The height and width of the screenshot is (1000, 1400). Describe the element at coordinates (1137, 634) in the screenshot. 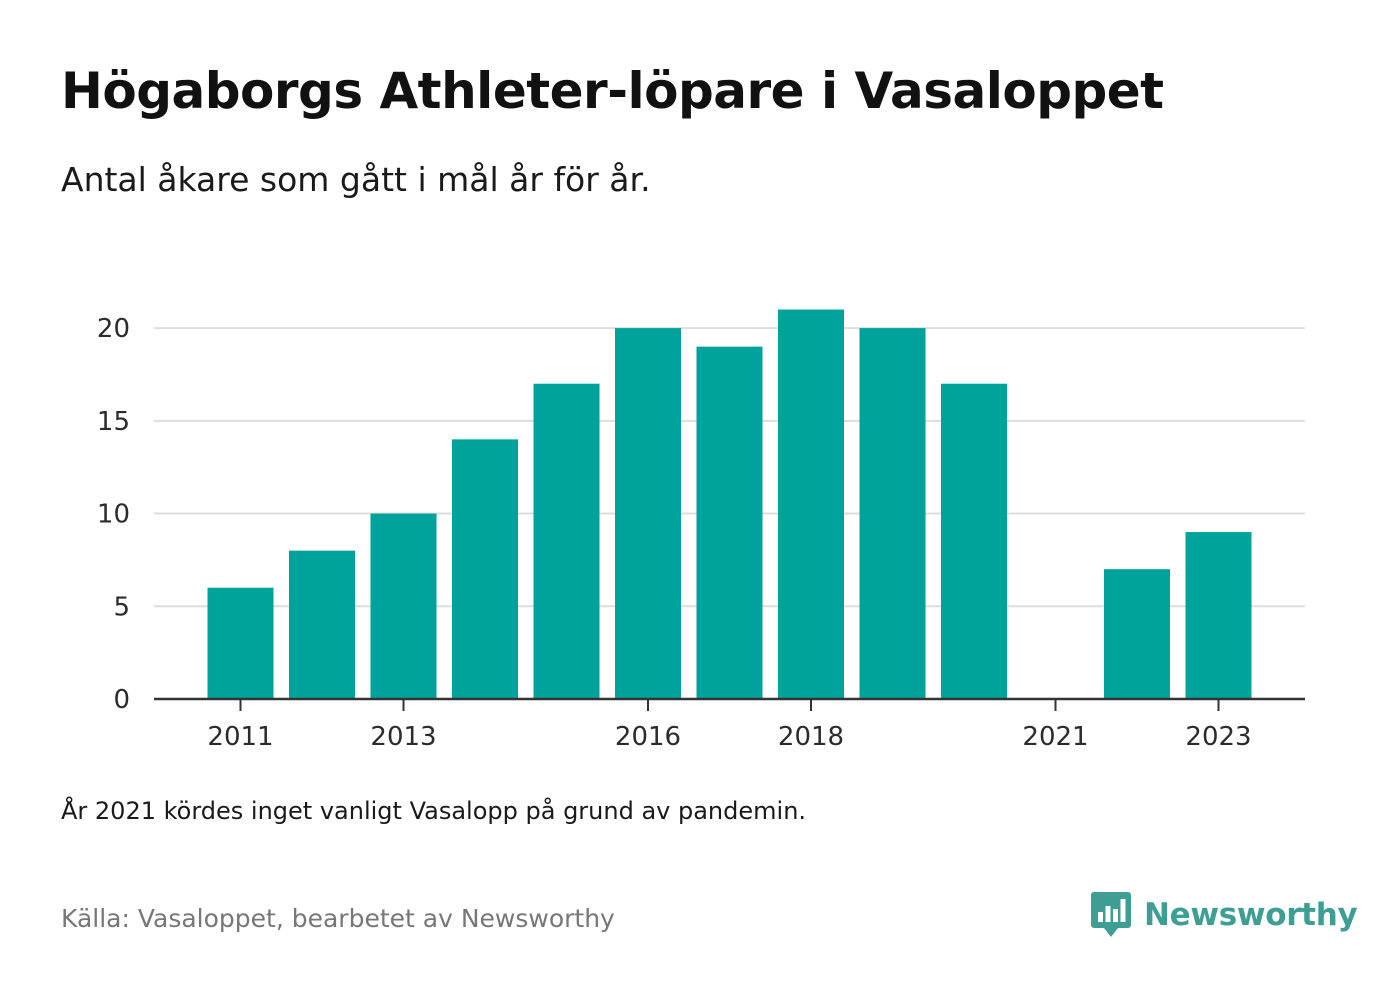

I see `bar-2022` at that location.